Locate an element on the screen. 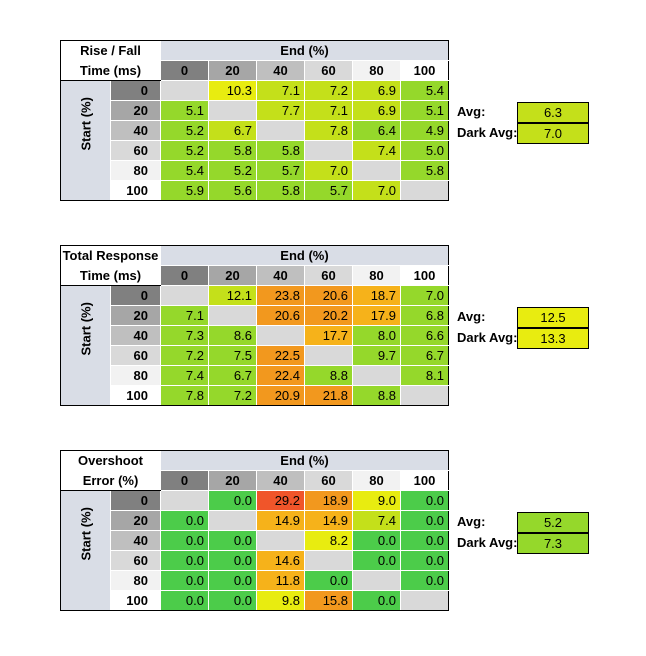 The height and width of the screenshot is (656, 646). table-row: Start (%) 0 12.1 23.8 20.6 18.7 7.0 is located at coordinates (254, 345).